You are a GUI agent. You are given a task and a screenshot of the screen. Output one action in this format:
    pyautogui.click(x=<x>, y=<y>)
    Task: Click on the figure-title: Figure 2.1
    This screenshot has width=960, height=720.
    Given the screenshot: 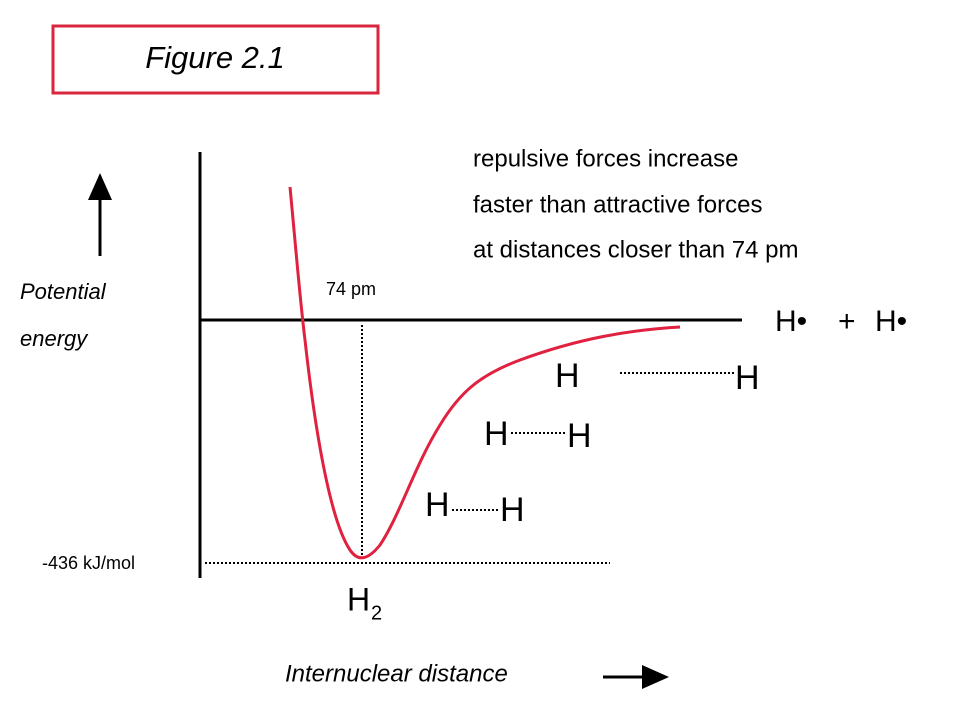 What is the action you would take?
    pyautogui.click(x=215, y=57)
    